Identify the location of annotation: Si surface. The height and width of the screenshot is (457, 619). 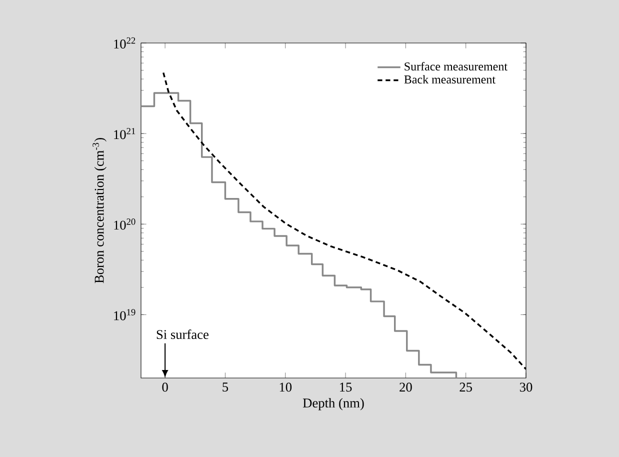
(182, 335).